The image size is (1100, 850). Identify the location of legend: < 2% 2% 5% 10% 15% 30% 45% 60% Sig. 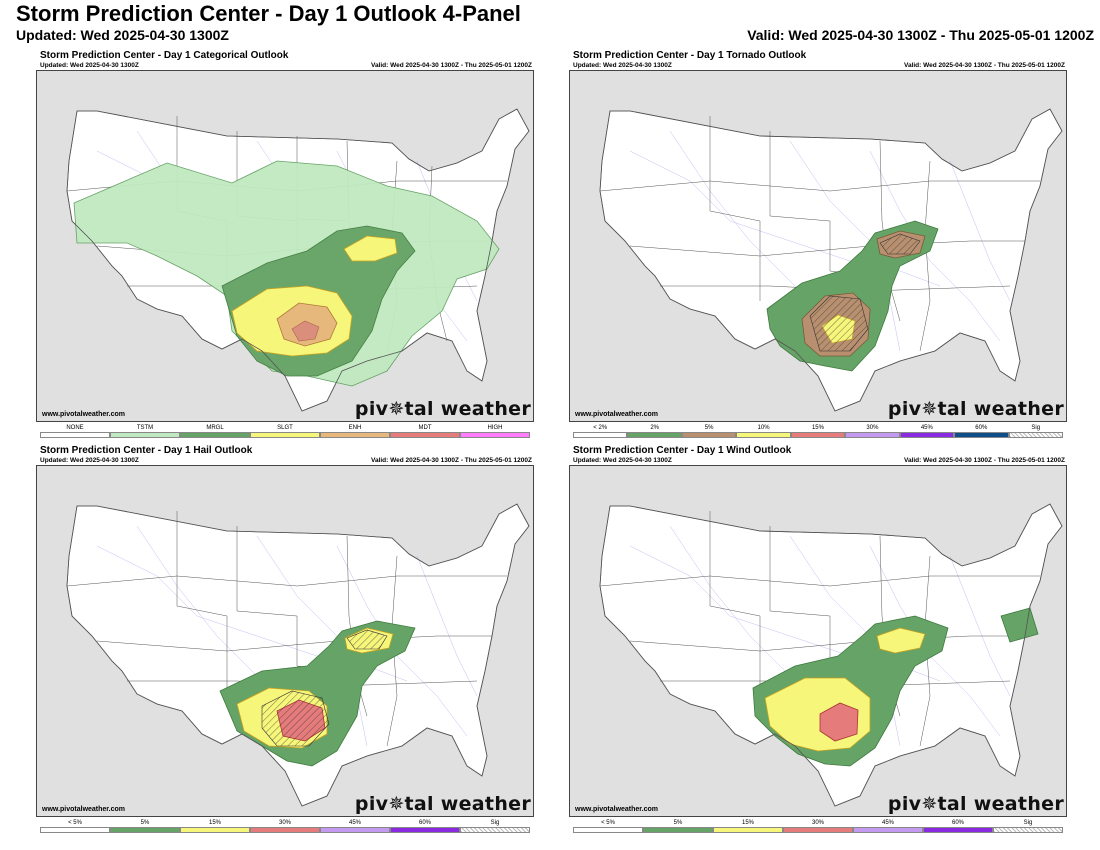
(818, 431).